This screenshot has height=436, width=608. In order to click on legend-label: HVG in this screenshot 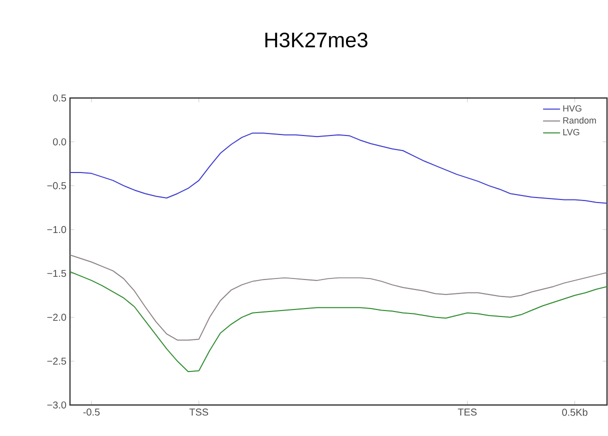, I will do `click(572, 108)`.